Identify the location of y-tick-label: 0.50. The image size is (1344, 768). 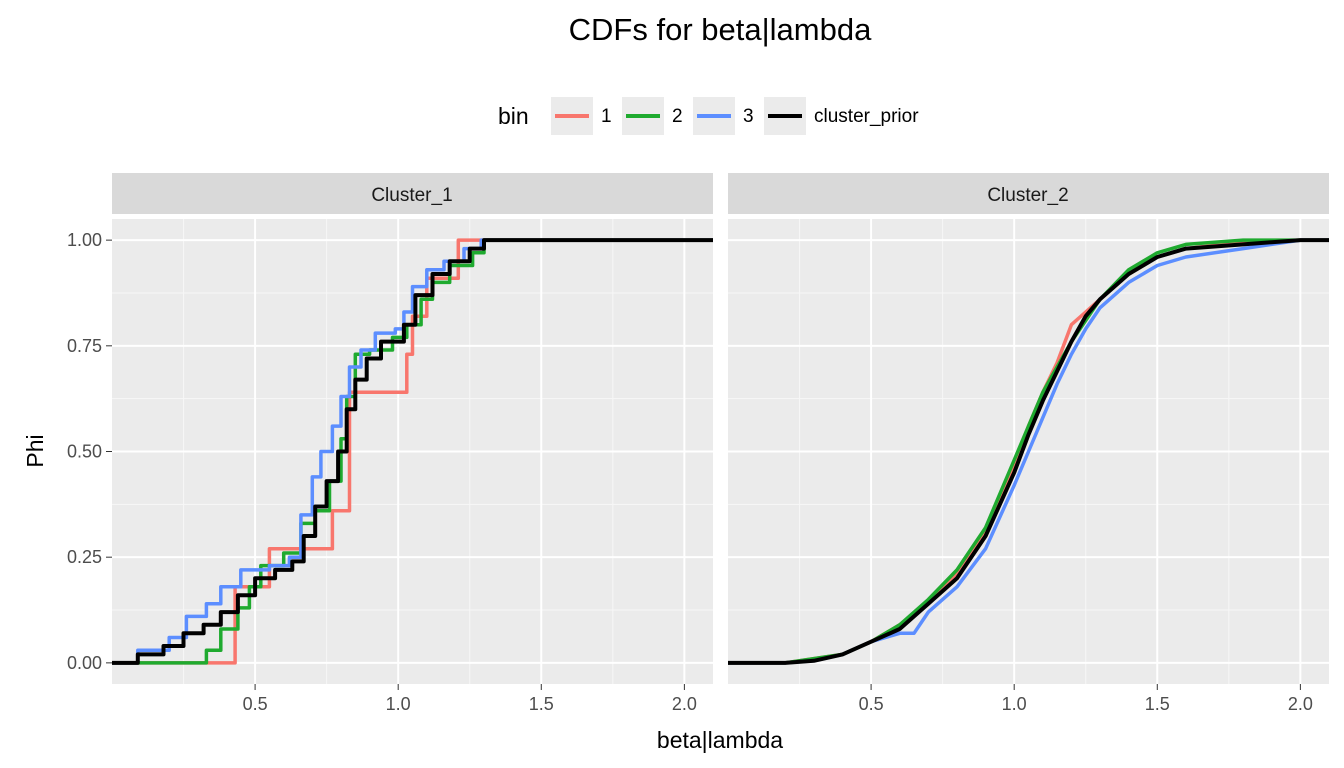
(84, 452).